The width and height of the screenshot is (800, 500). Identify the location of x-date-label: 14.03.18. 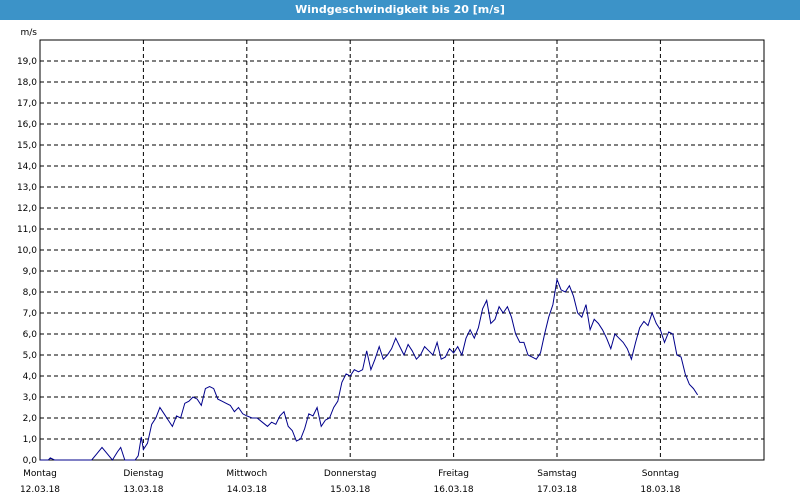
(247, 490).